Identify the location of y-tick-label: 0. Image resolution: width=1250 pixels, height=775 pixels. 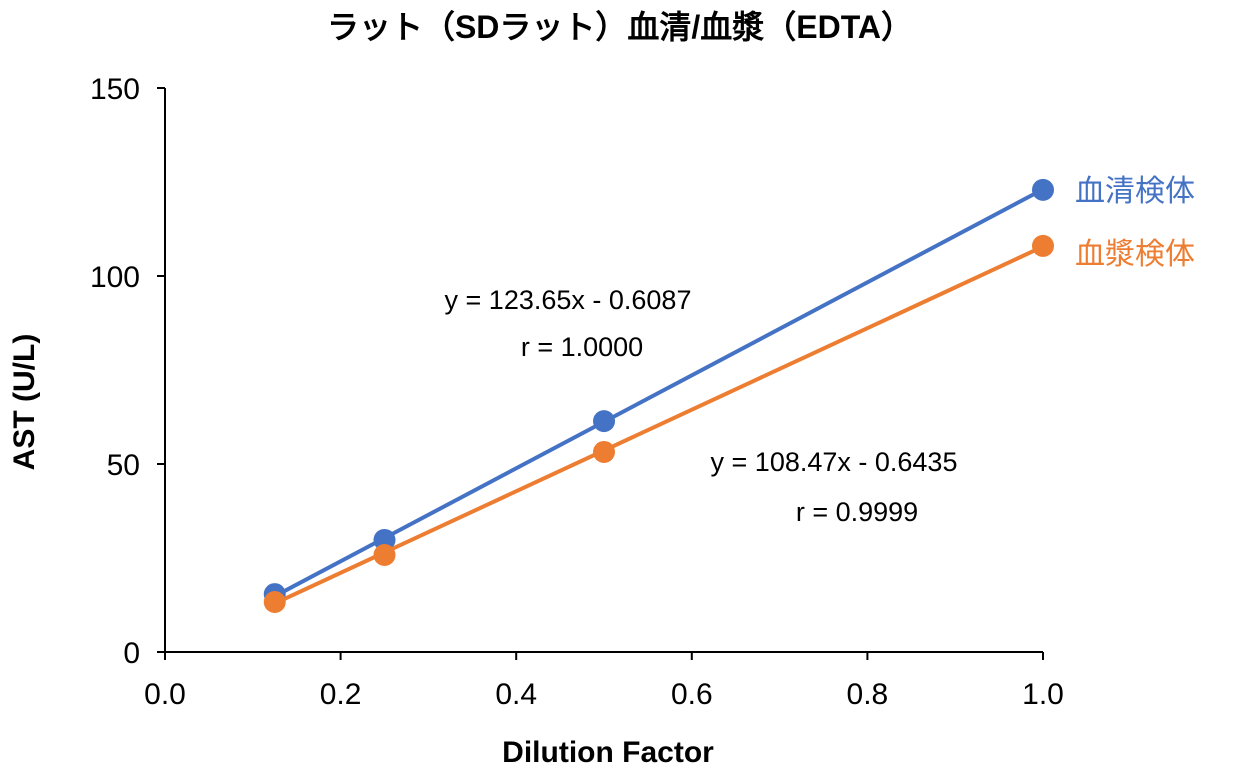
(131, 653).